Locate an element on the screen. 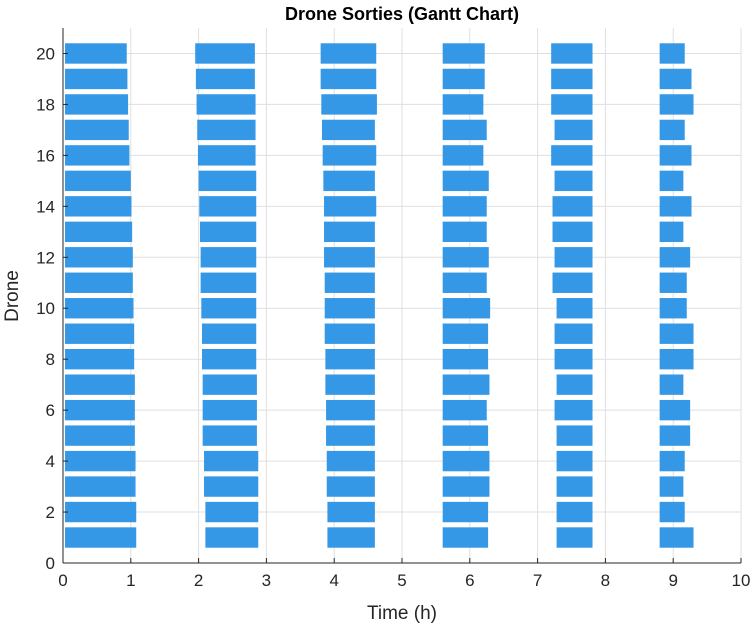  y-tick-label: 14 is located at coordinates (45, 206).